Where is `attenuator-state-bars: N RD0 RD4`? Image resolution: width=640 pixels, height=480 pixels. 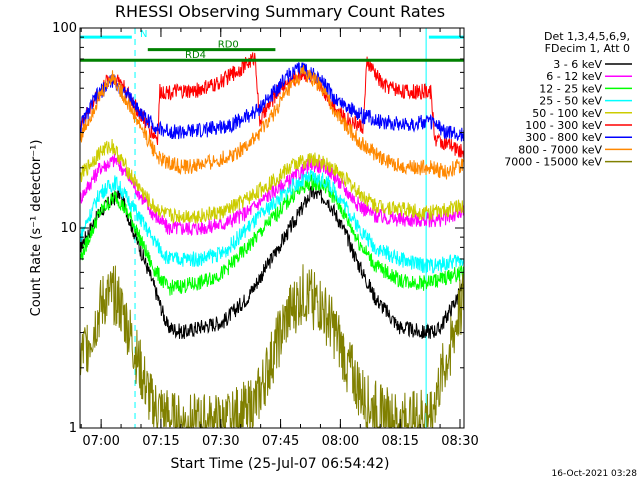
attenuator-state-bars: N RD0 RD4 is located at coordinates (272, 45).